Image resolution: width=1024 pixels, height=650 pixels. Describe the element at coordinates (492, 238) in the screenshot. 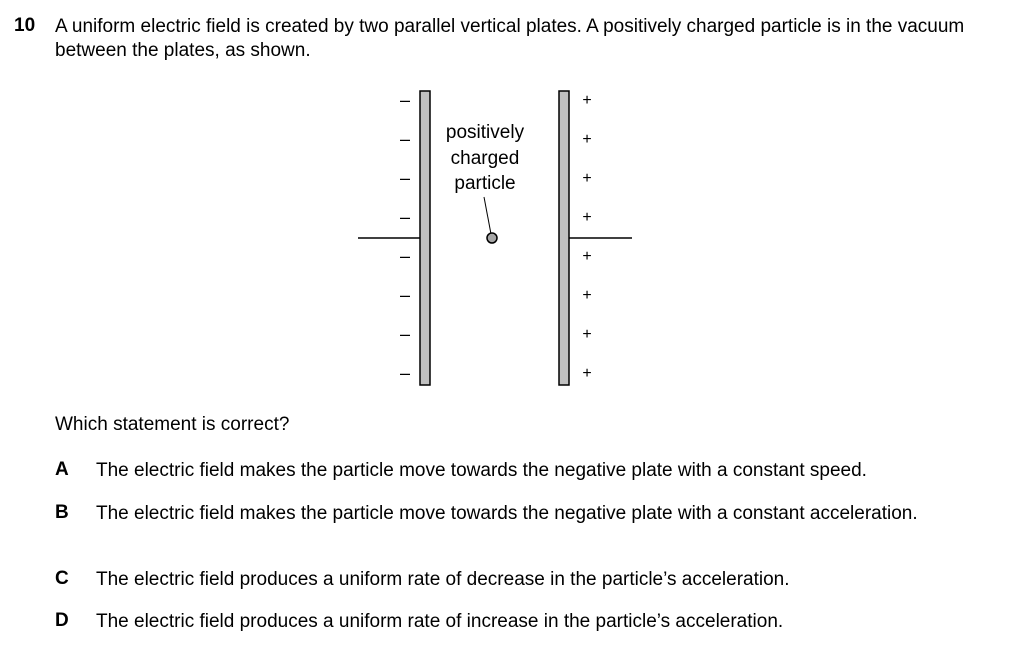

I see `charged-particle` at that location.